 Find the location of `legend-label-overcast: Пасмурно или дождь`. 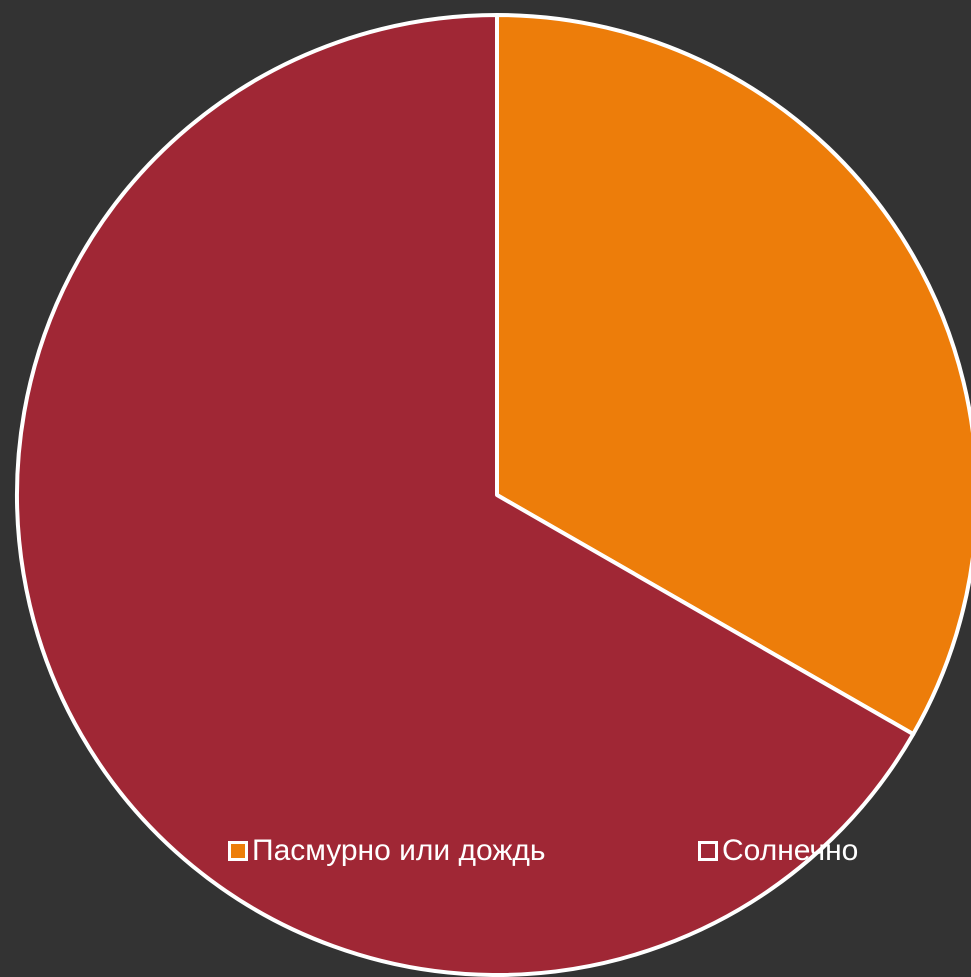

legend-label-overcast: Пасмурно или дождь is located at coordinates (399, 850).